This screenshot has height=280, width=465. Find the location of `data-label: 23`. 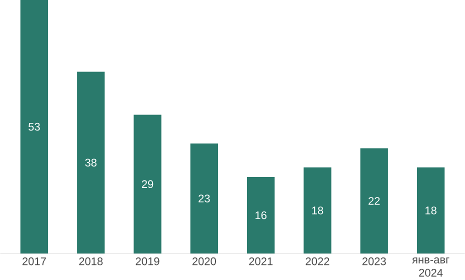

data-label: 23 is located at coordinates (204, 198).